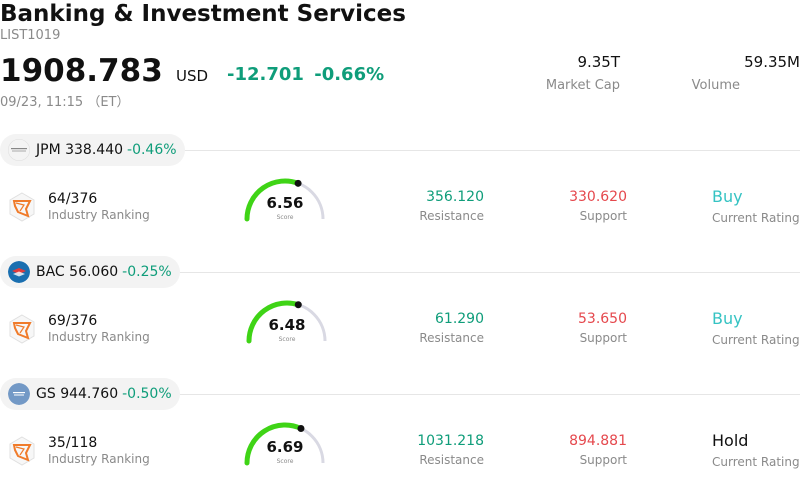 This screenshot has height=488, width=800. What do you see at coordinates (77, 394) in the screenshot?
I see `ticker-symbol: GS 944.760` at bounding box center [77, 394].